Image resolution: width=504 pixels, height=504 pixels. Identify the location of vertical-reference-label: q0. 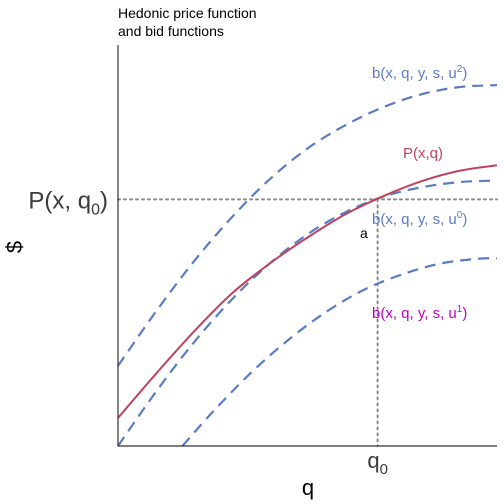
(377, 463).